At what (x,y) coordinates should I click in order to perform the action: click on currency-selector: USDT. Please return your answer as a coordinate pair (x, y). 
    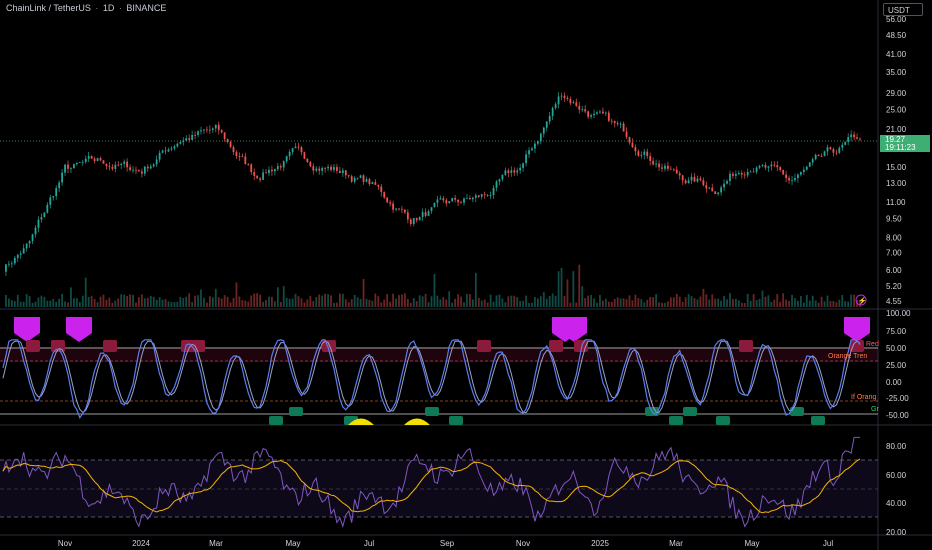
    Looking at the image, I should click on (903, 9).